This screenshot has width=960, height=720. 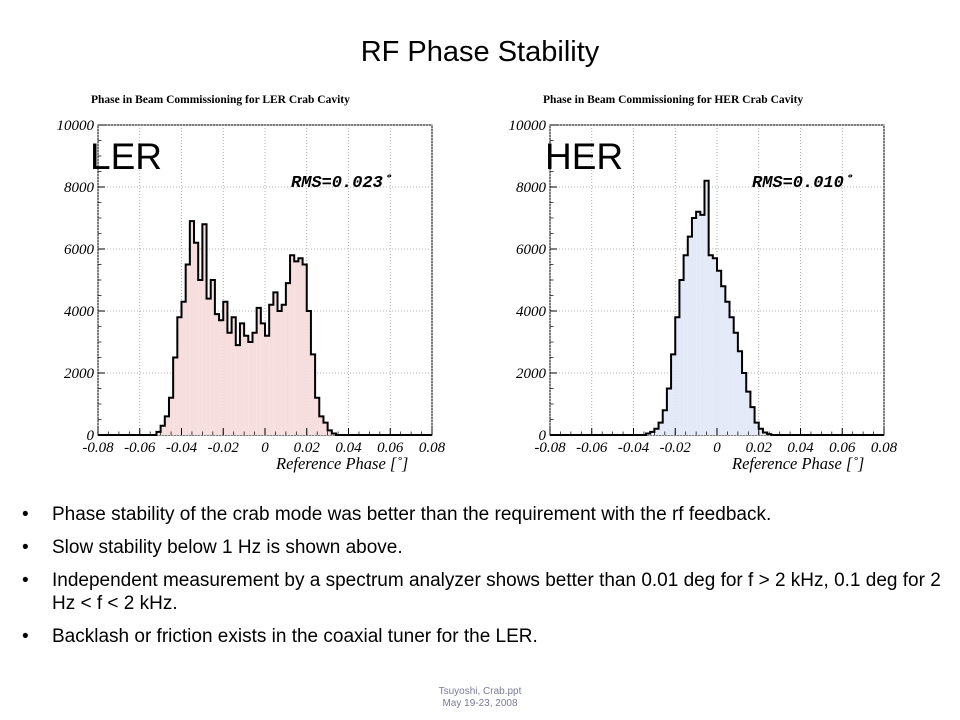 I want to click on ler-y-tick-label: 10000, so click(x=76, y=126).